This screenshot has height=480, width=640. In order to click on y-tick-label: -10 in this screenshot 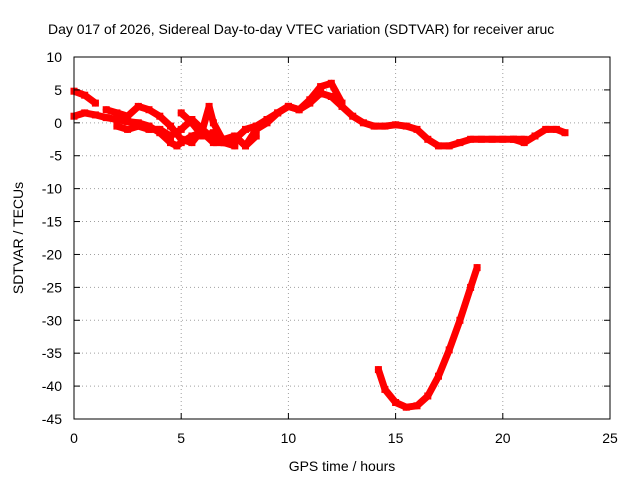, I will do `click(52, 189)`.